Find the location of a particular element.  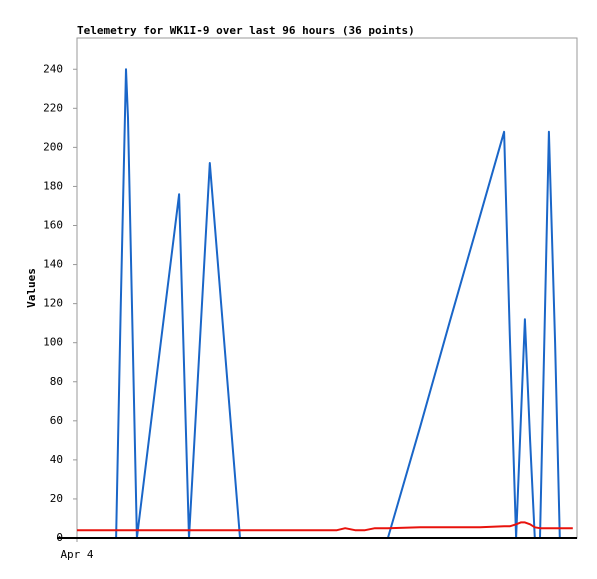

y-tick-label: 40 is located at coordinates (56, 459).